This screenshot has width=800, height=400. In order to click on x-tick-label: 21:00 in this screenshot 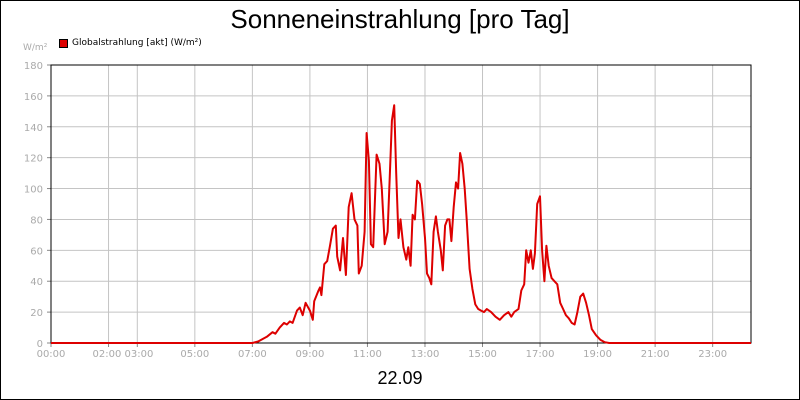, I will do `click(655, 354)`.